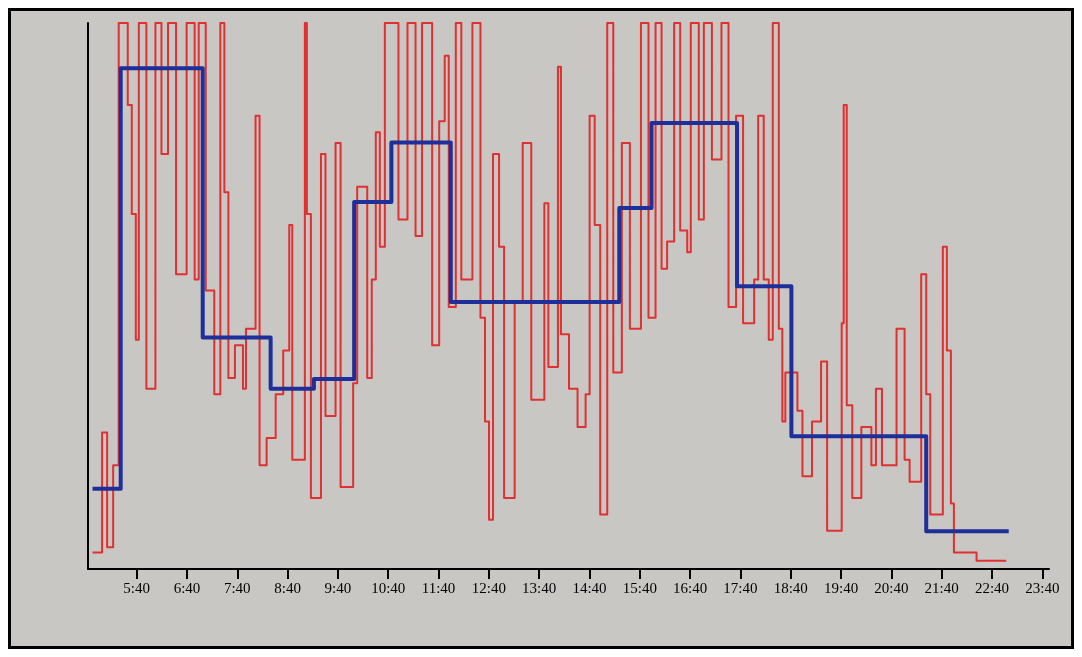 This screenshot has height=657, width=1082. I want to click on x-tick-label: 6:40, so click(187, 588).